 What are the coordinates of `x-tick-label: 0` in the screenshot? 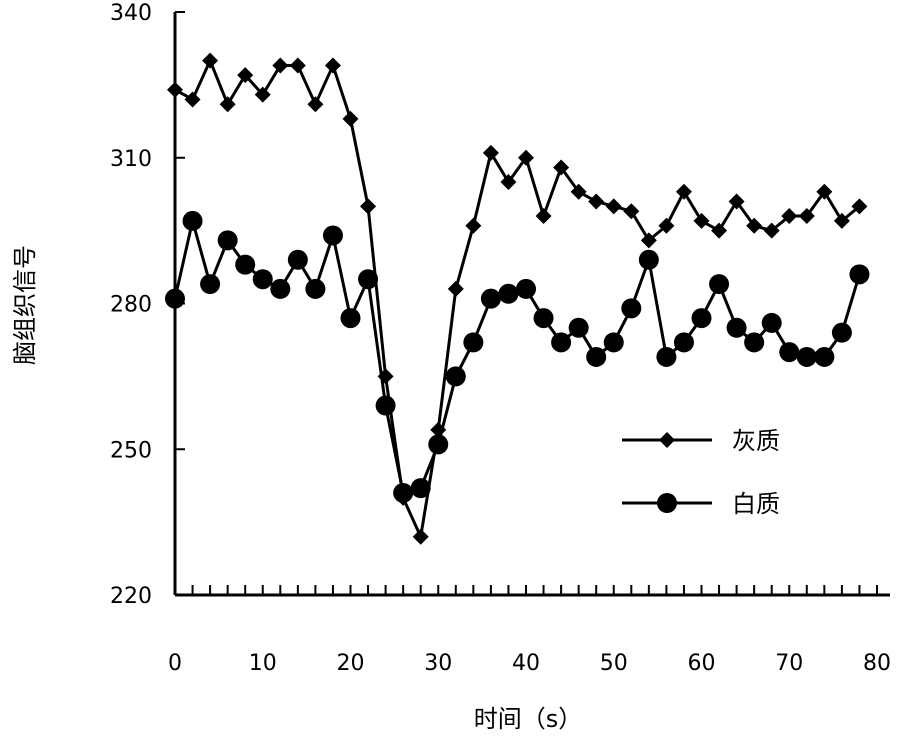 It's located at (175, 663).